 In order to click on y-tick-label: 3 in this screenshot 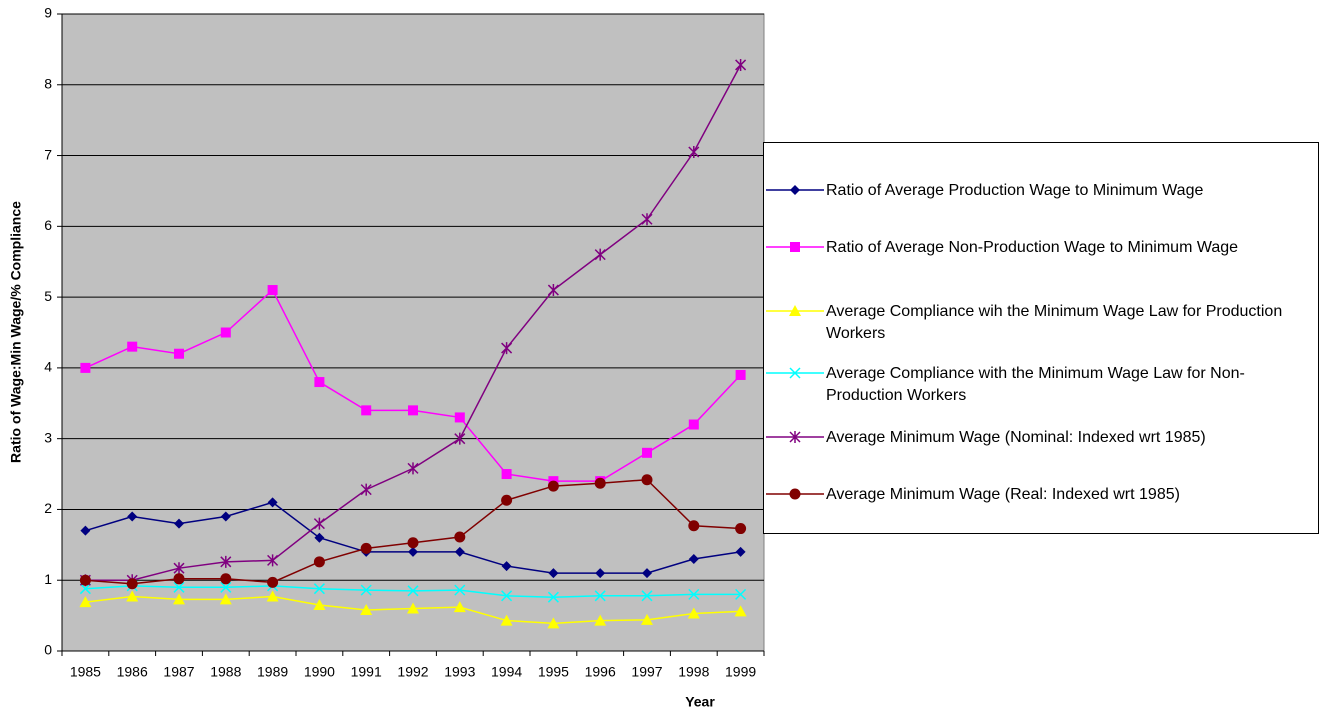, I will do `click(48, 437)`.